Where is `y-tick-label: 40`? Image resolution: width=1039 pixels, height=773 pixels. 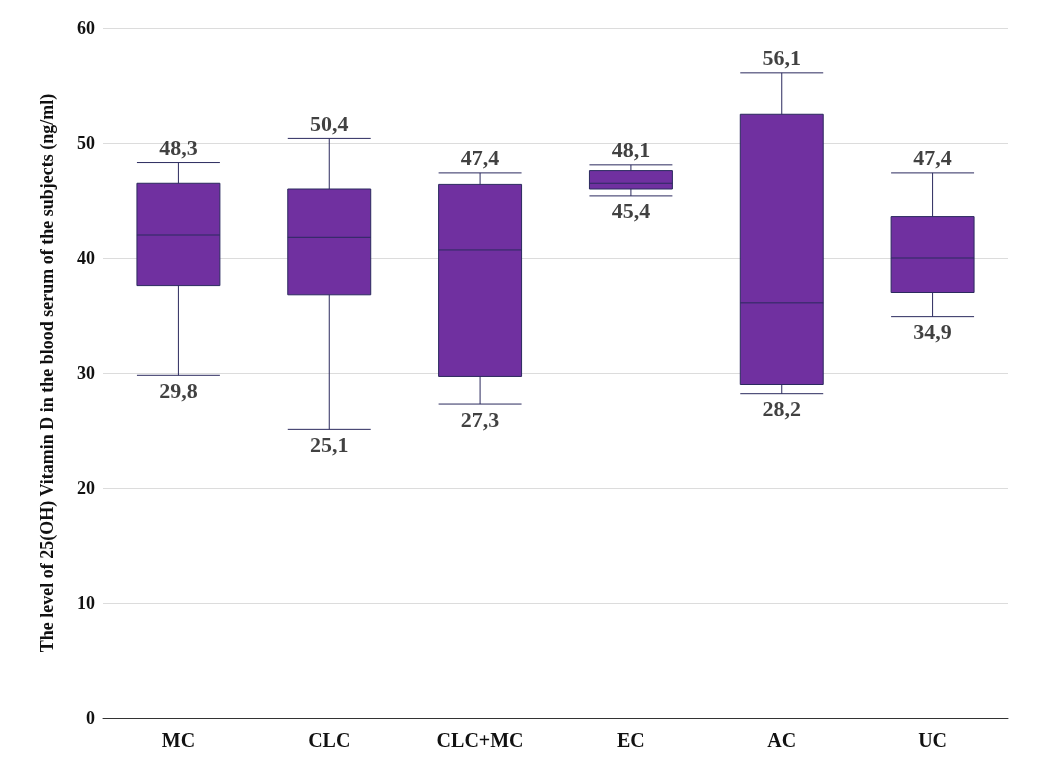 y-tick-label: 40 is located at coordinates (86, 258).